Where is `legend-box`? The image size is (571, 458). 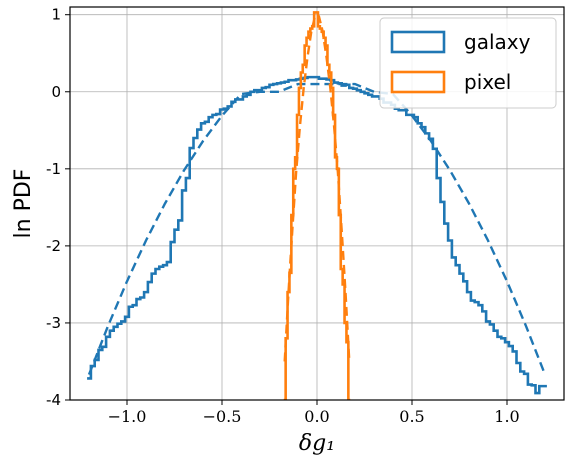
legend-box is located at coordinates (468, 63).